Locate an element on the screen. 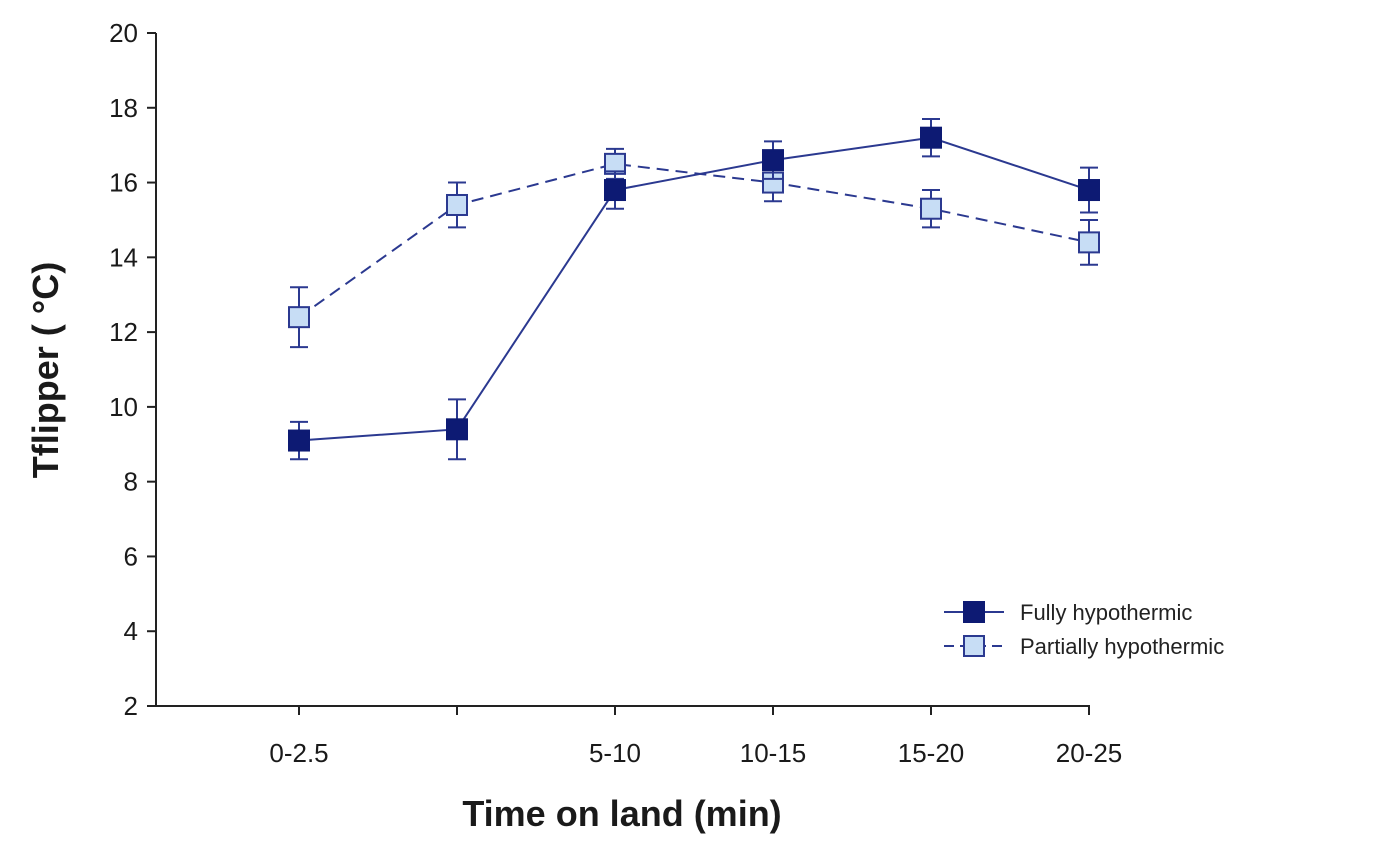 This screenshot has width=1388, height=846. x-tick-label: 5-10 is located at coordinates (615, 753).